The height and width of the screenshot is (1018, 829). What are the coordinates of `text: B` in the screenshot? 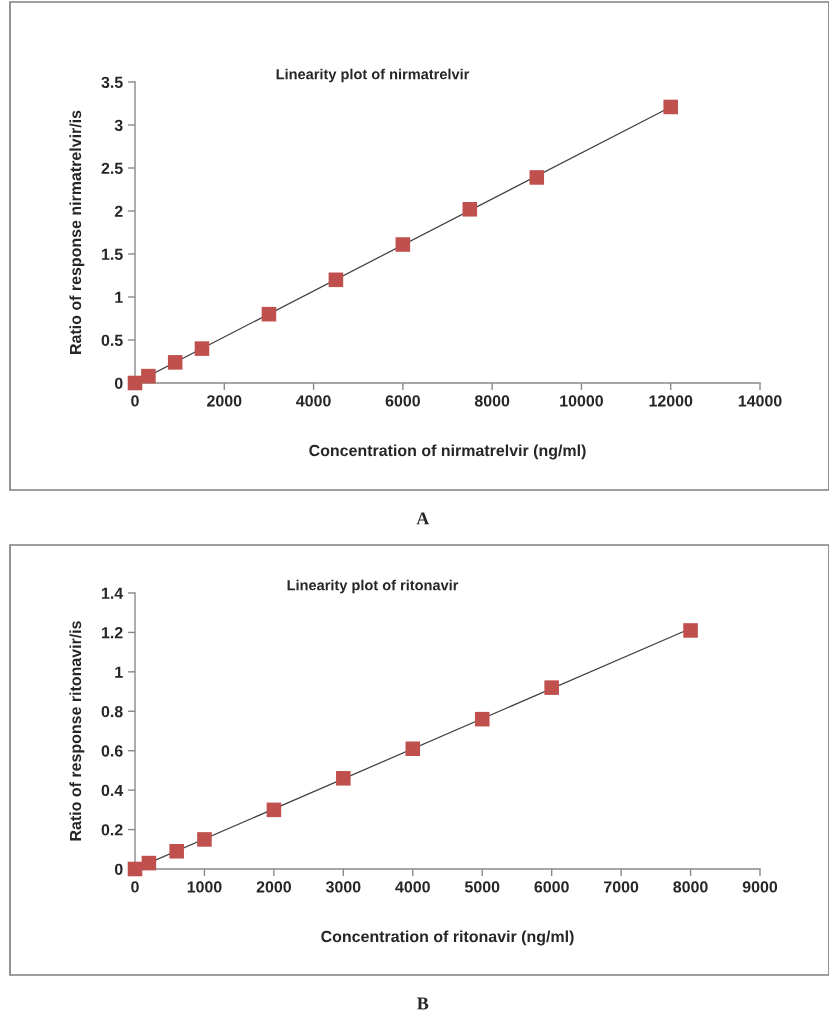 It's located at (423, 1003).